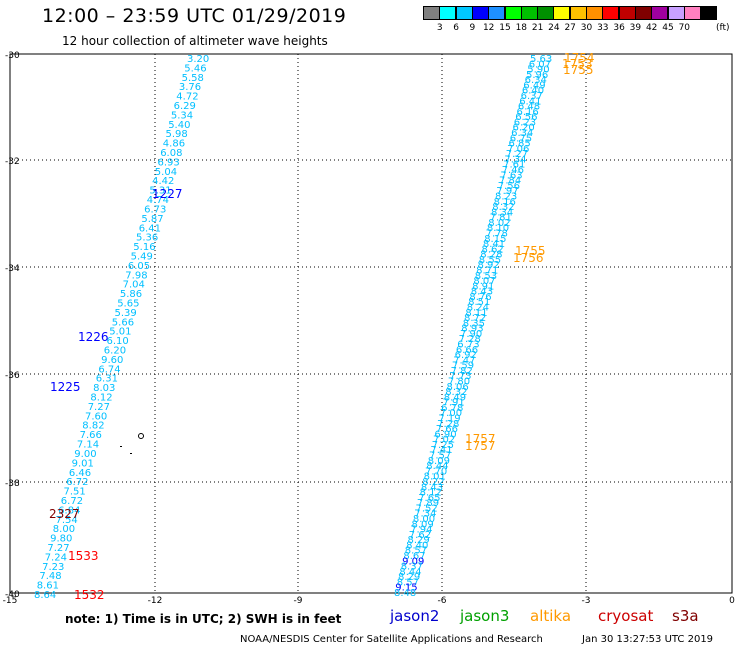 Image resolution: width=740 pixels, height=650 pixels. Describe the element at coordinates (532, 96) in the screenshot. I see `wave-height-value: 6.37` at that location.